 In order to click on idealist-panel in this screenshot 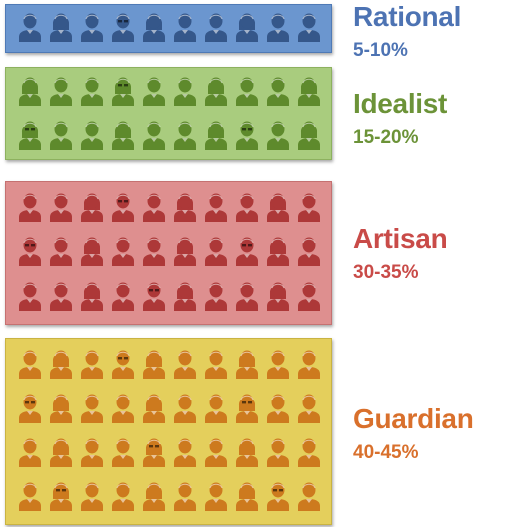, I will do `click(168, 113)`.